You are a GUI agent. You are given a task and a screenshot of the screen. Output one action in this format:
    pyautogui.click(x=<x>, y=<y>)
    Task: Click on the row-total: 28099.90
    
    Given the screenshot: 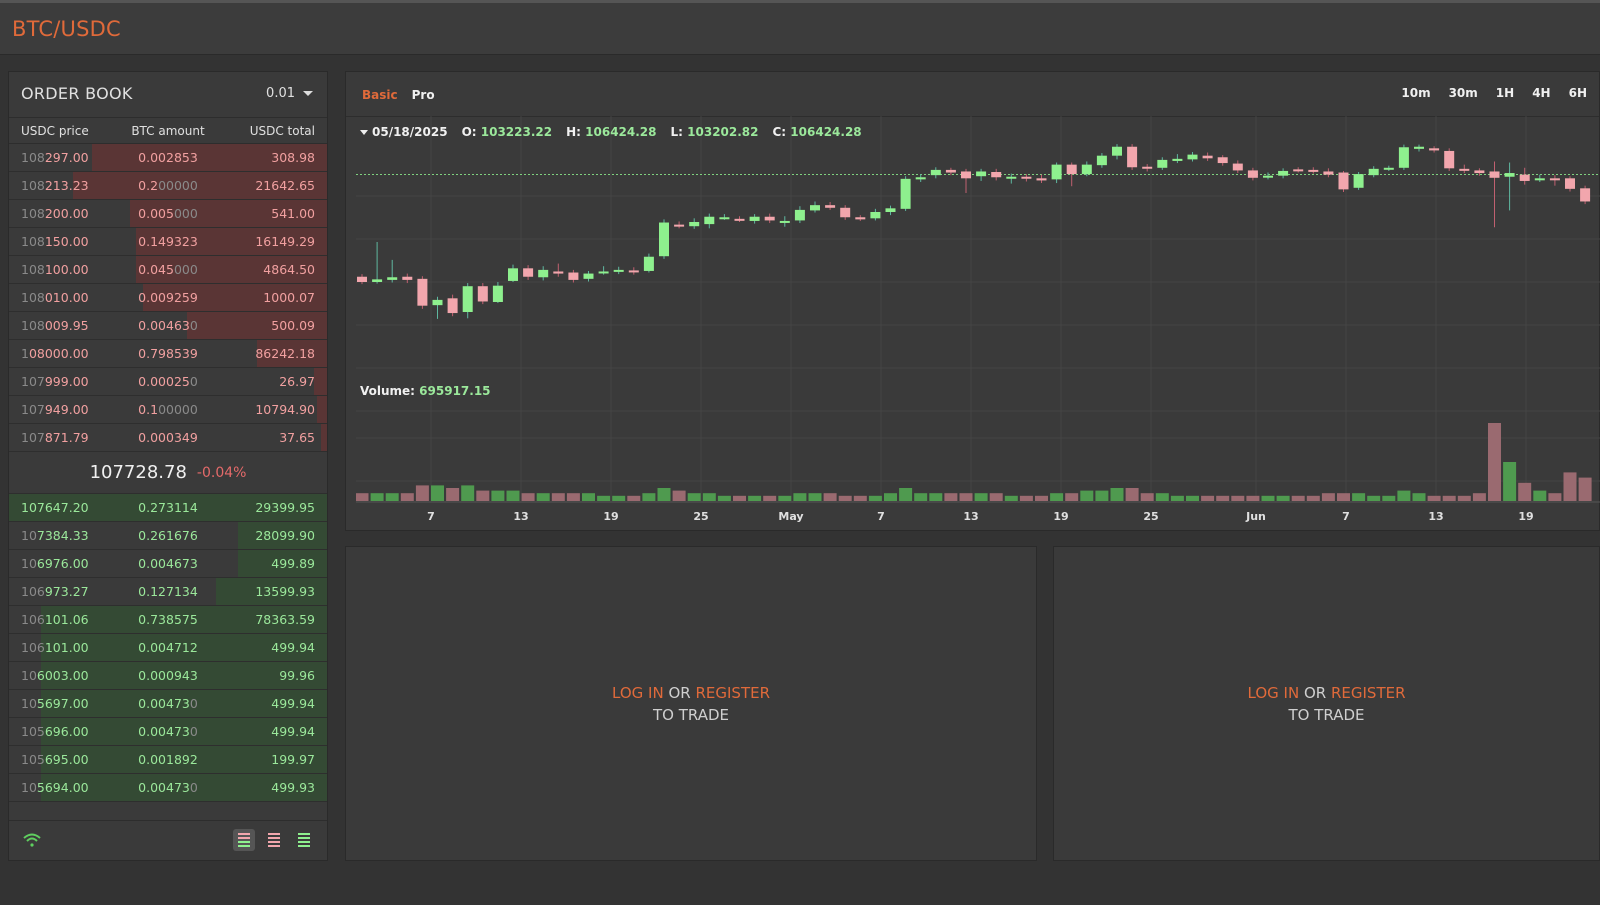 What is the action you would take?
    pyautogui.click(x=285, y=535)
    